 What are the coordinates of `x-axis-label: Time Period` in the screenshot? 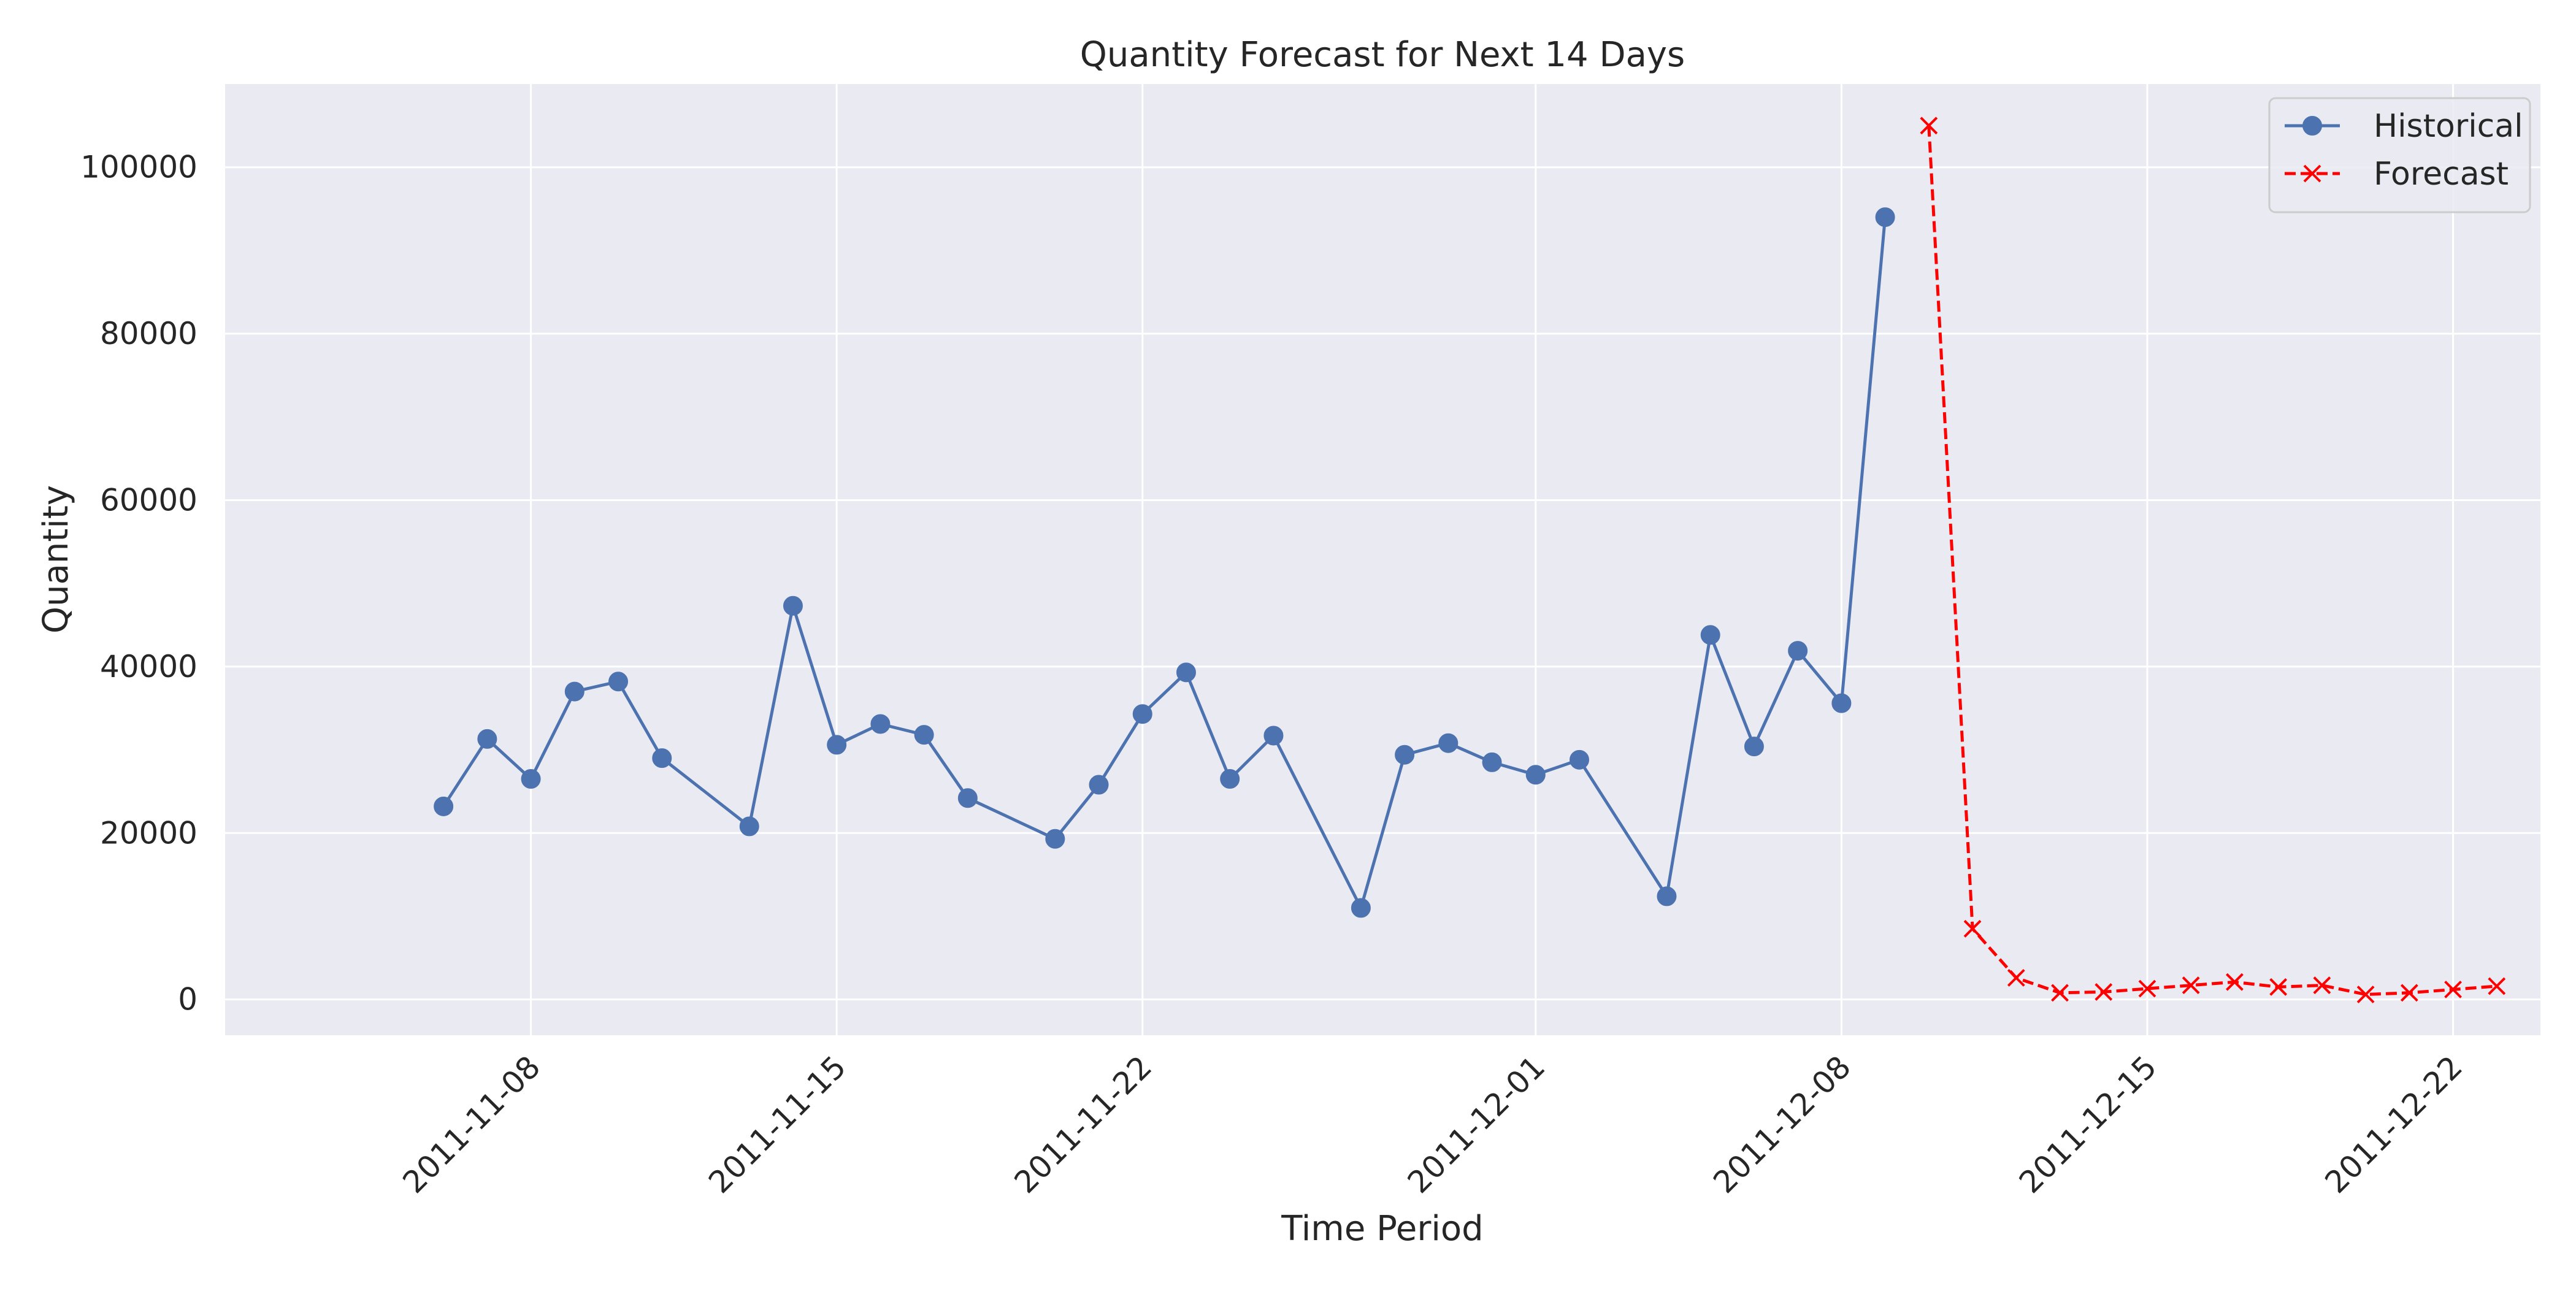 It's located at (1382, 1229).